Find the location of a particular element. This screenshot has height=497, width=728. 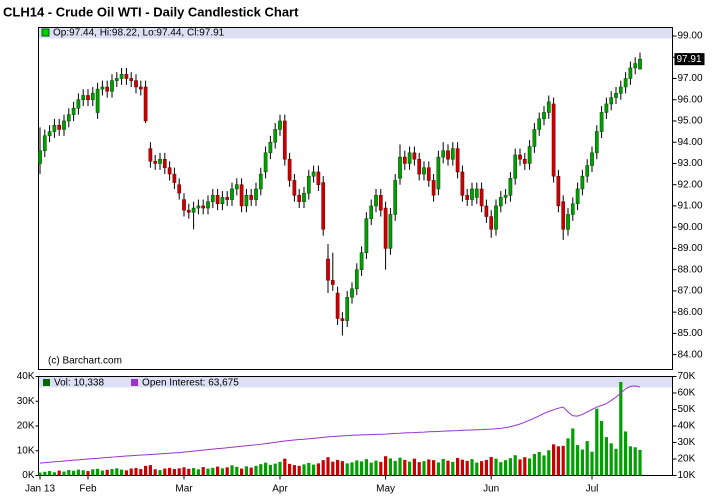

x-tick-label: Jun is located at coordinates (491, 489).